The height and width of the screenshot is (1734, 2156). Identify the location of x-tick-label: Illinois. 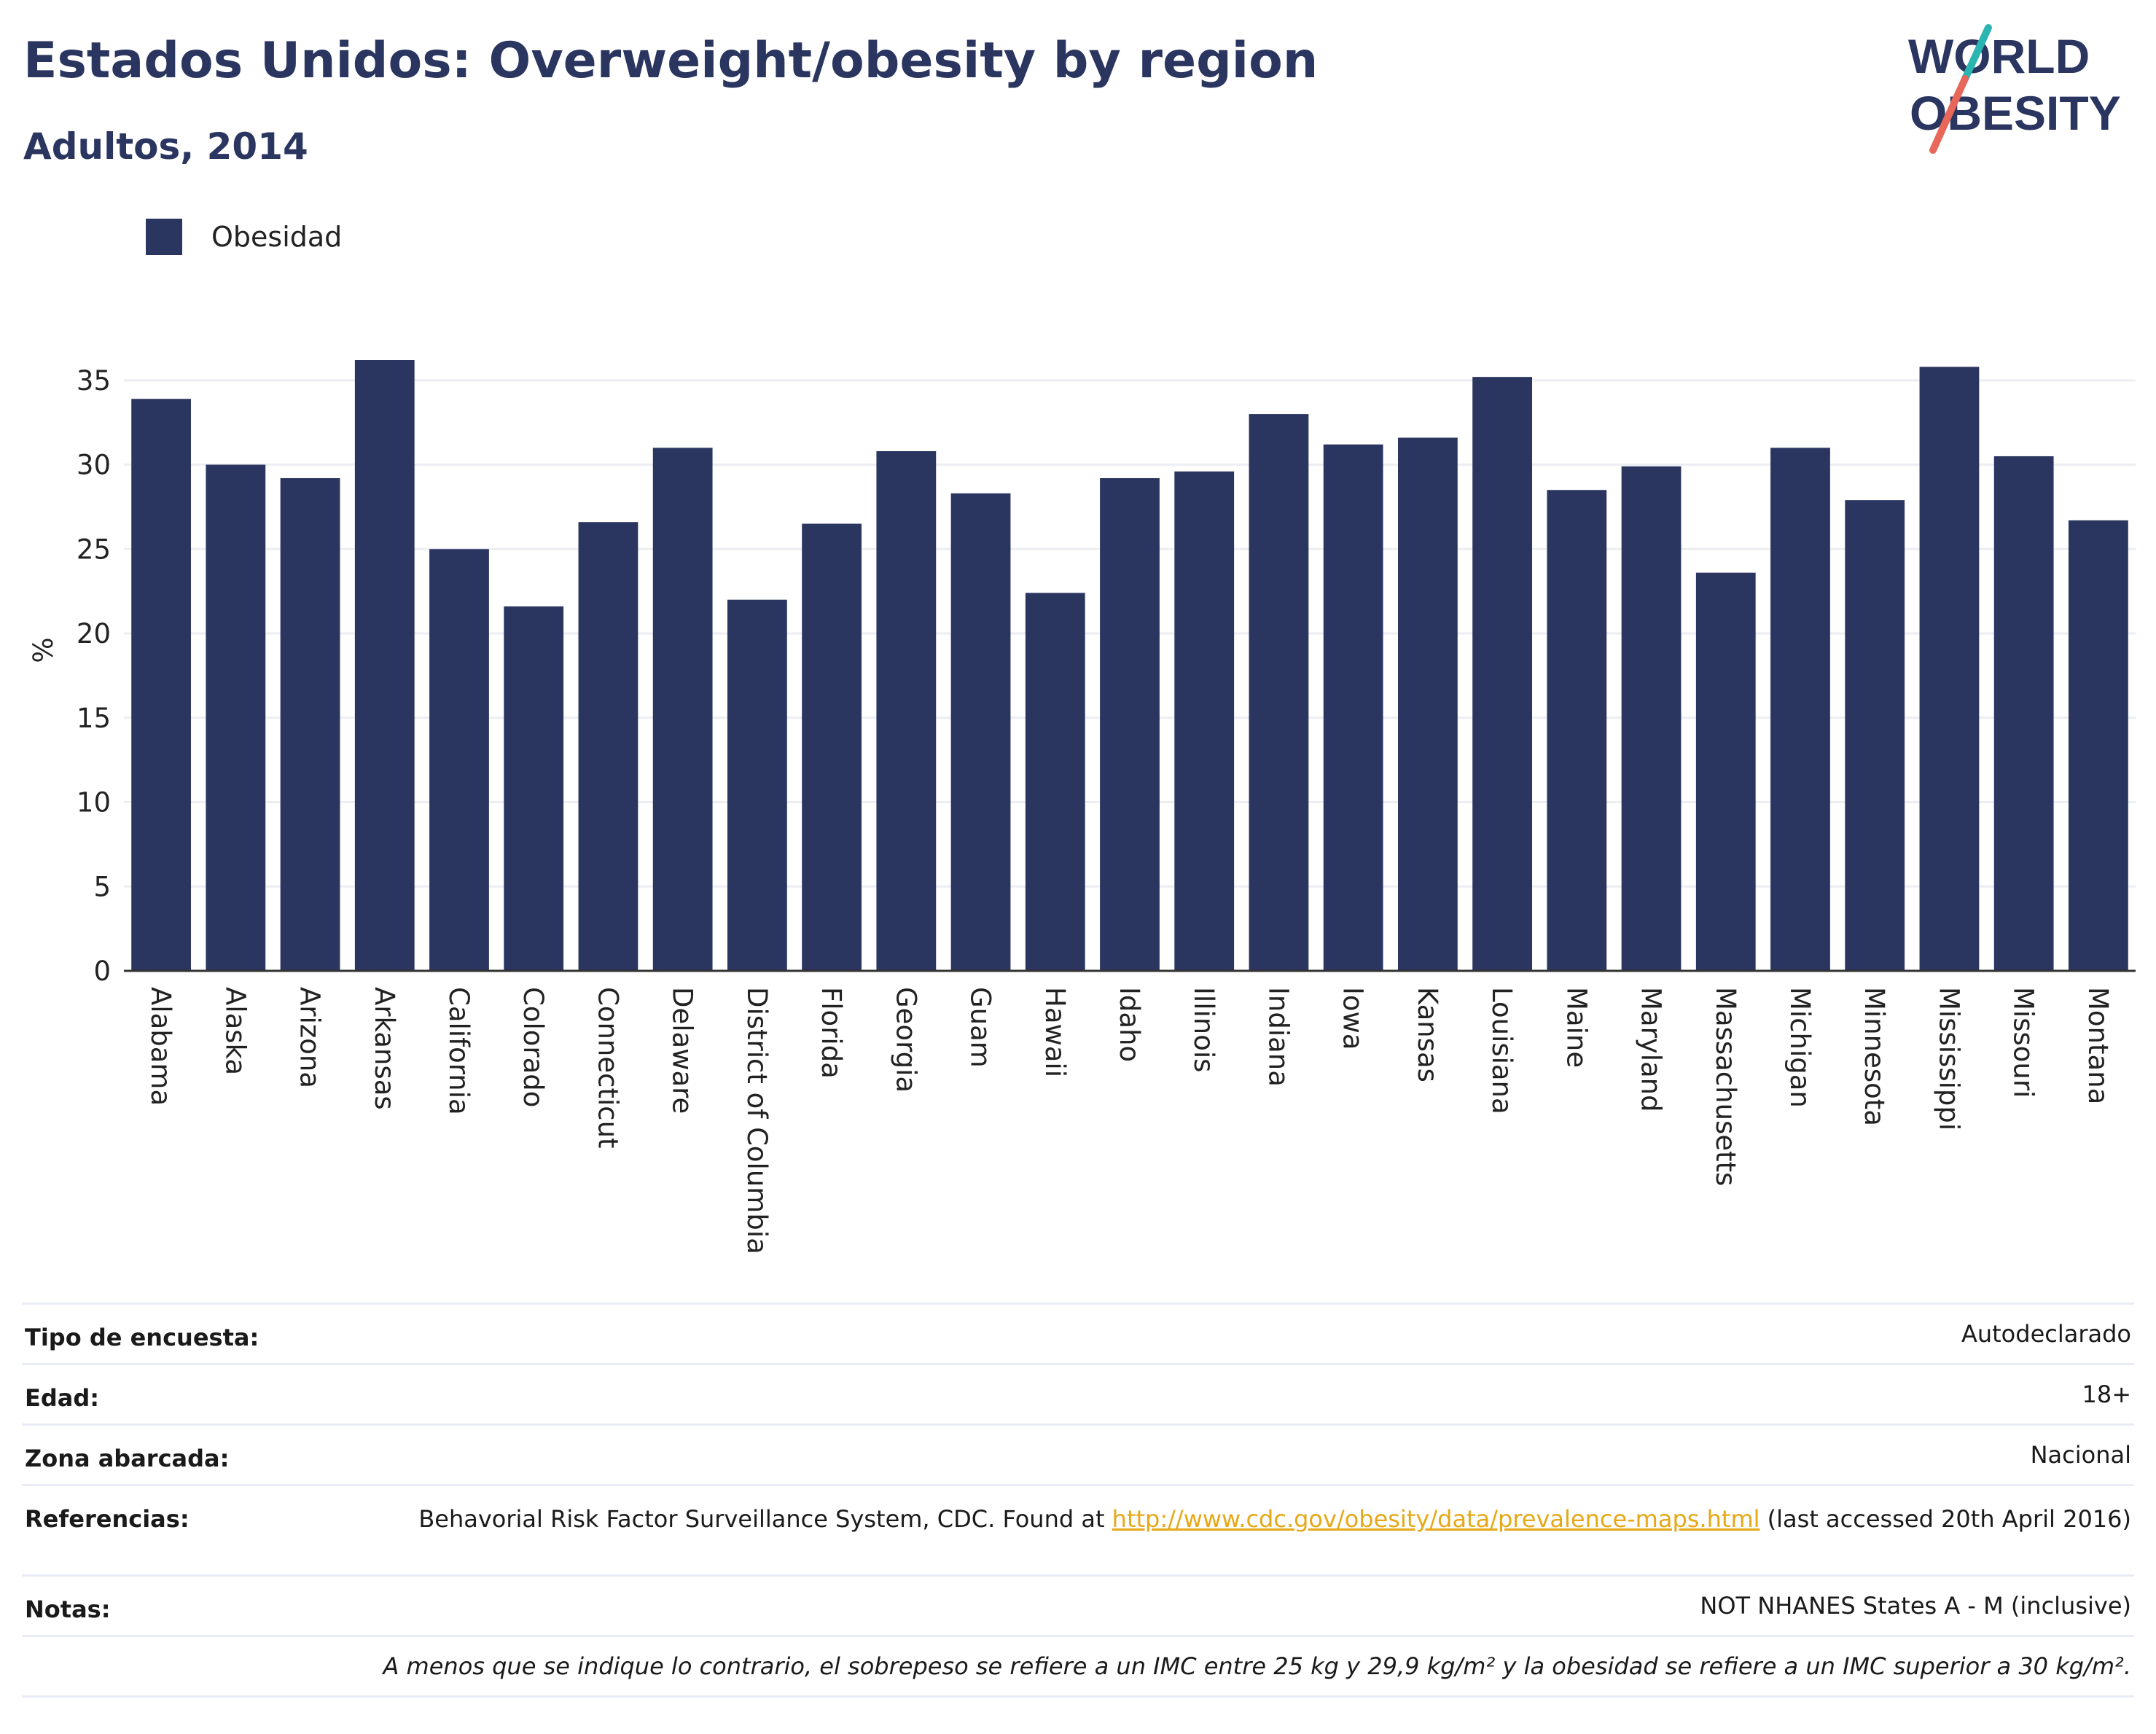
(1203, 1029).